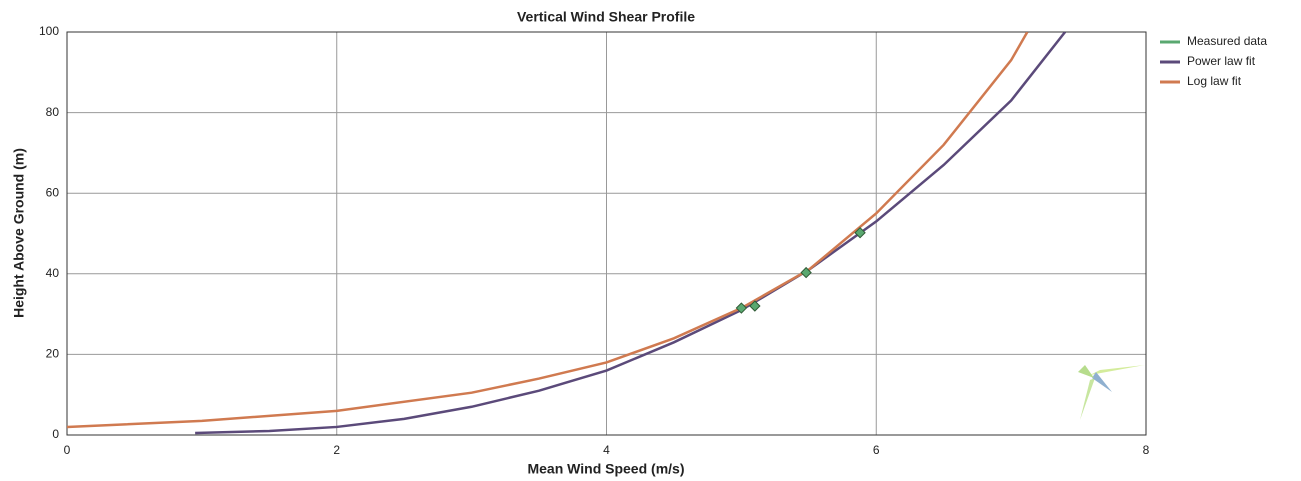 The height and width of the screenshot is (481, 1301). What do you see at coordinates (1214, 81) in the screenshot?
I see `legend-label: Log law fit` at bounding box center [1214, 81].